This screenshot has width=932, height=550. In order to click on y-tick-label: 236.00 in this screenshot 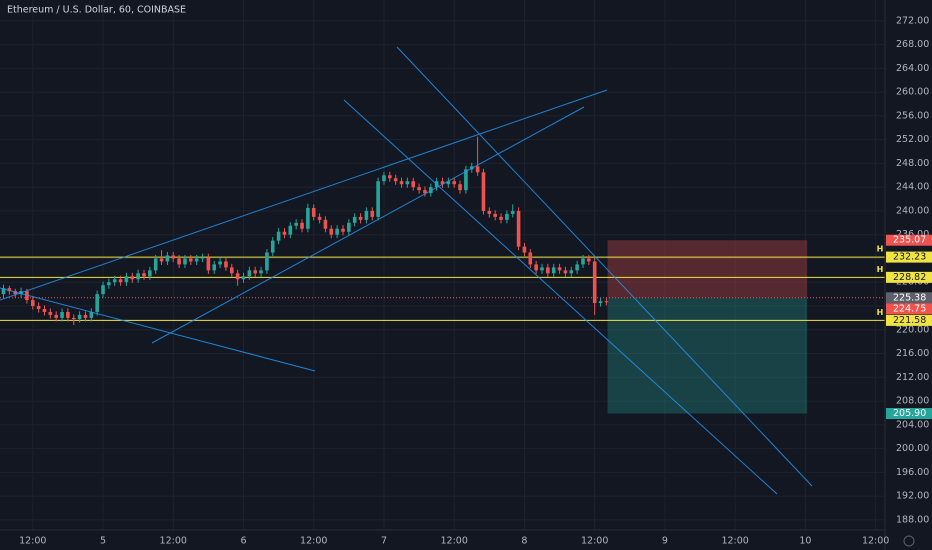, I will do `click(912, 234)`.